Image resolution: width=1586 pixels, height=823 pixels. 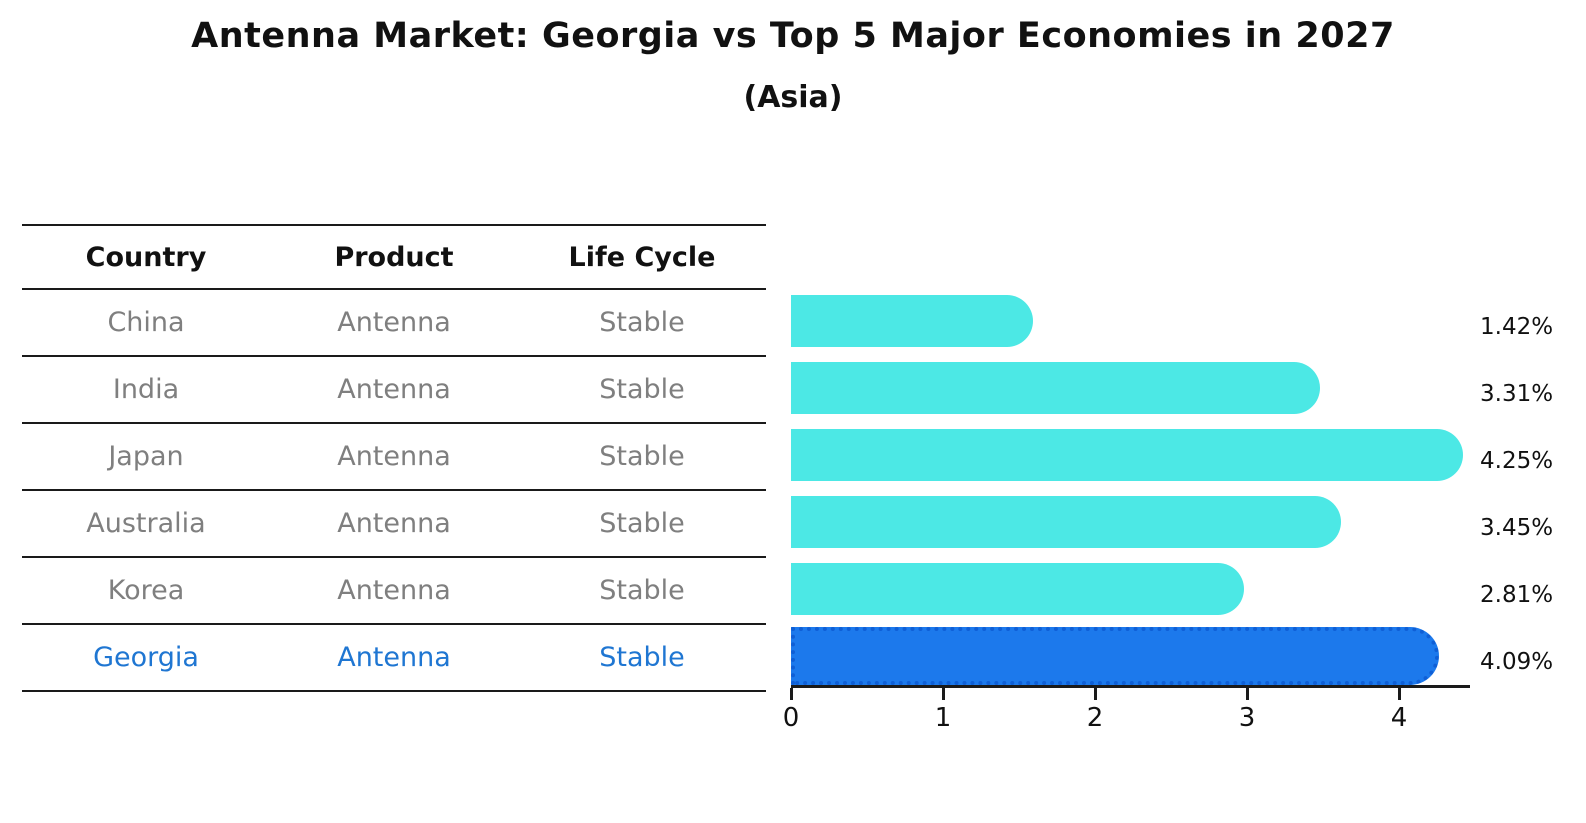 I want to click on bar-value-label: 4.25%, so click(x=1517, y=461).